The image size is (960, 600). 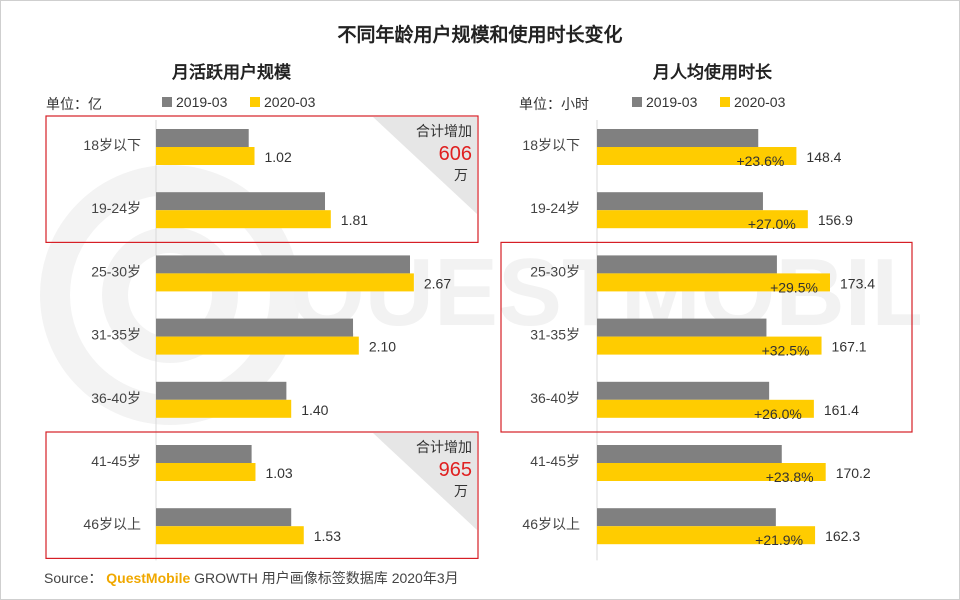 I want to click on data-label: 1.40, so click(x=314, y=410).